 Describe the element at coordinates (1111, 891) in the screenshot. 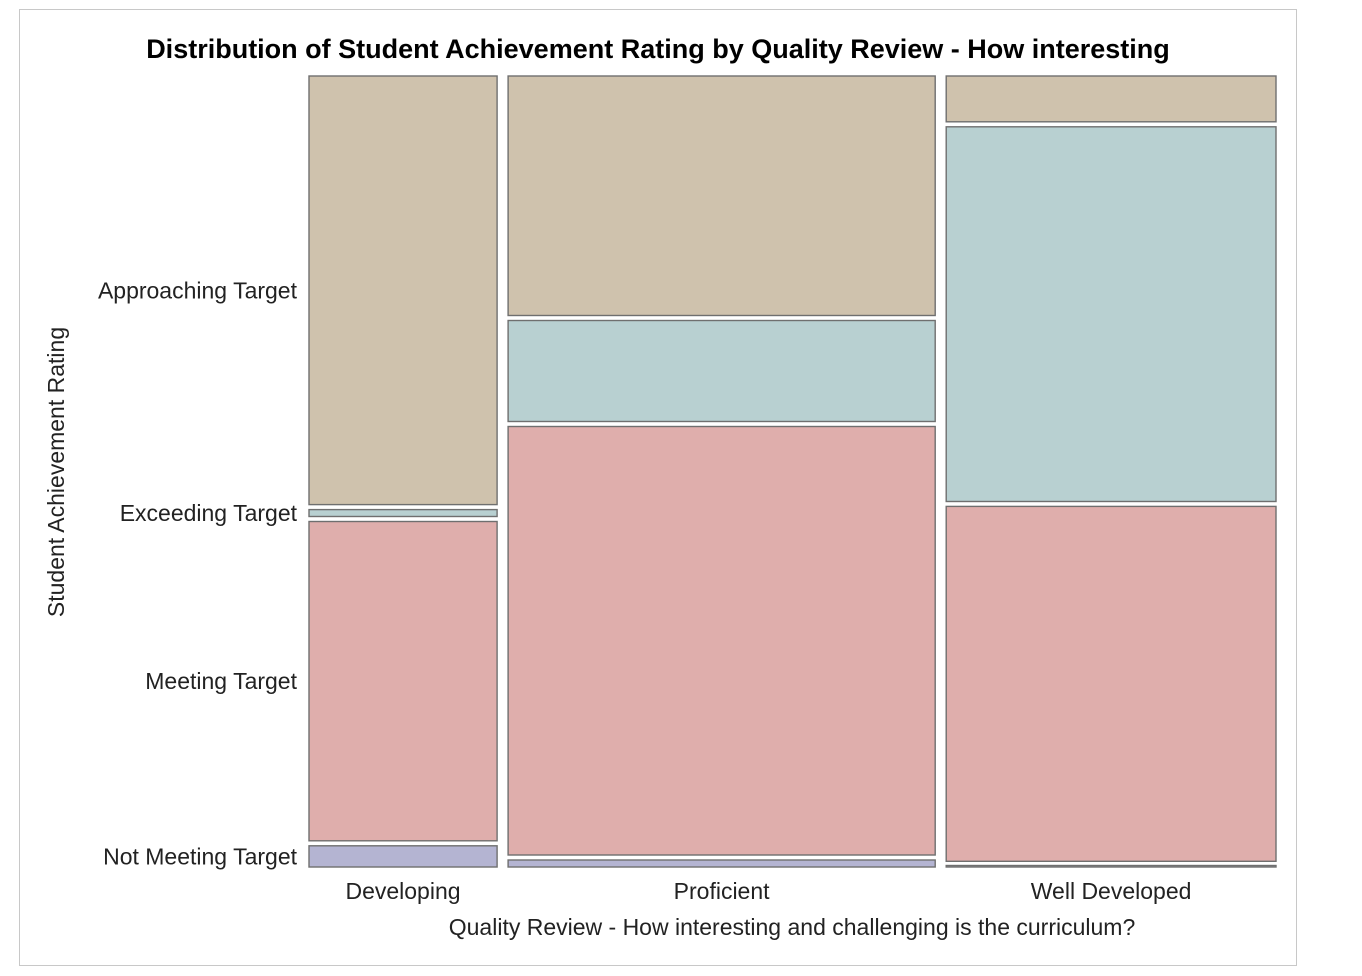

I see `x-tick-well-developed: Well Developed` at that location.